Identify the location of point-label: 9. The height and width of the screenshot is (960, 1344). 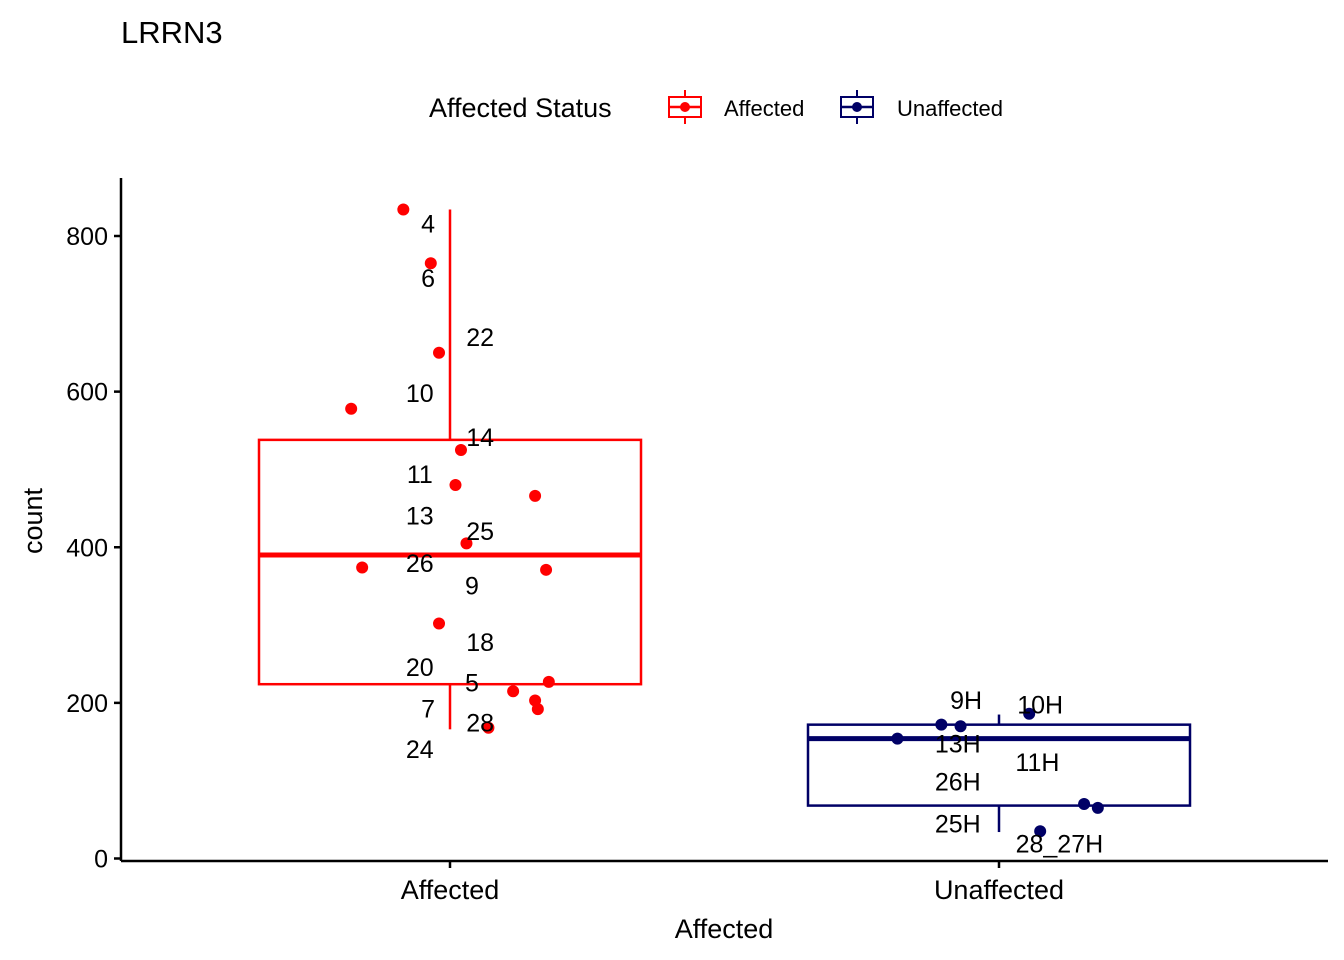
(472, 586).